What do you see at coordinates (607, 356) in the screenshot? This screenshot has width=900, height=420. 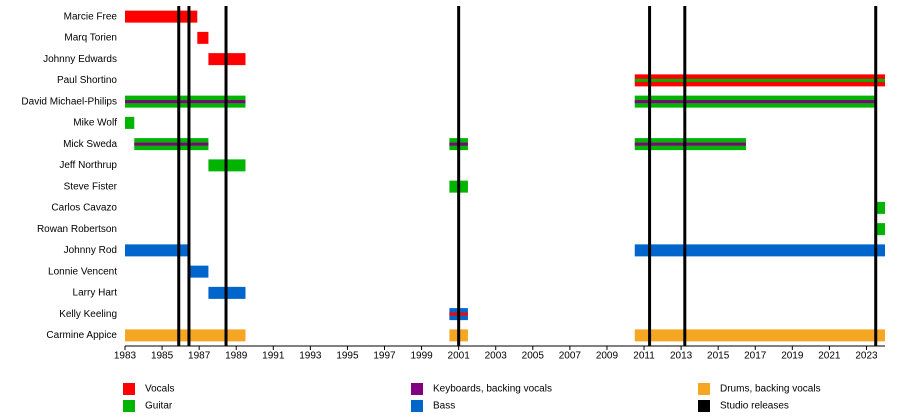 I see `x-tick-label: 2009` at bounding box center [607, 356].